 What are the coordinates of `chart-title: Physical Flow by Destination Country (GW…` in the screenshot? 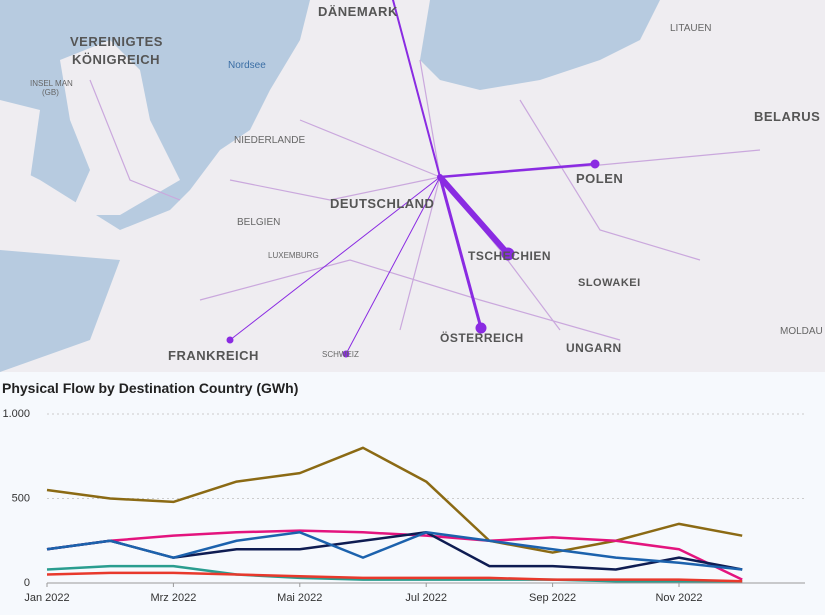 It's located at (150, 388).